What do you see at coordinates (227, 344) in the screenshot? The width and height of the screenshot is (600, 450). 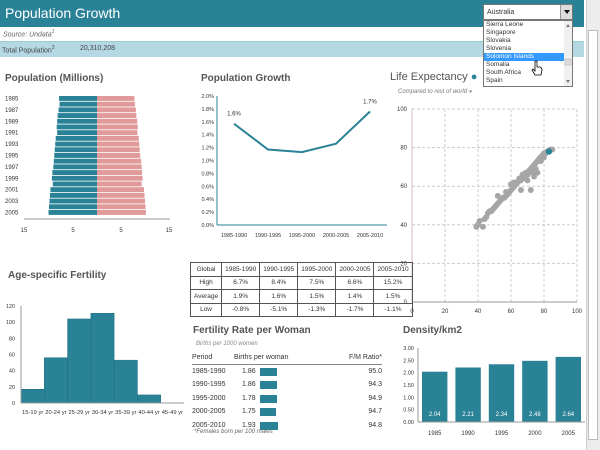 I see `fertility-rate-subtitle: Births per 1000 women` at bounding box center [227, 344].